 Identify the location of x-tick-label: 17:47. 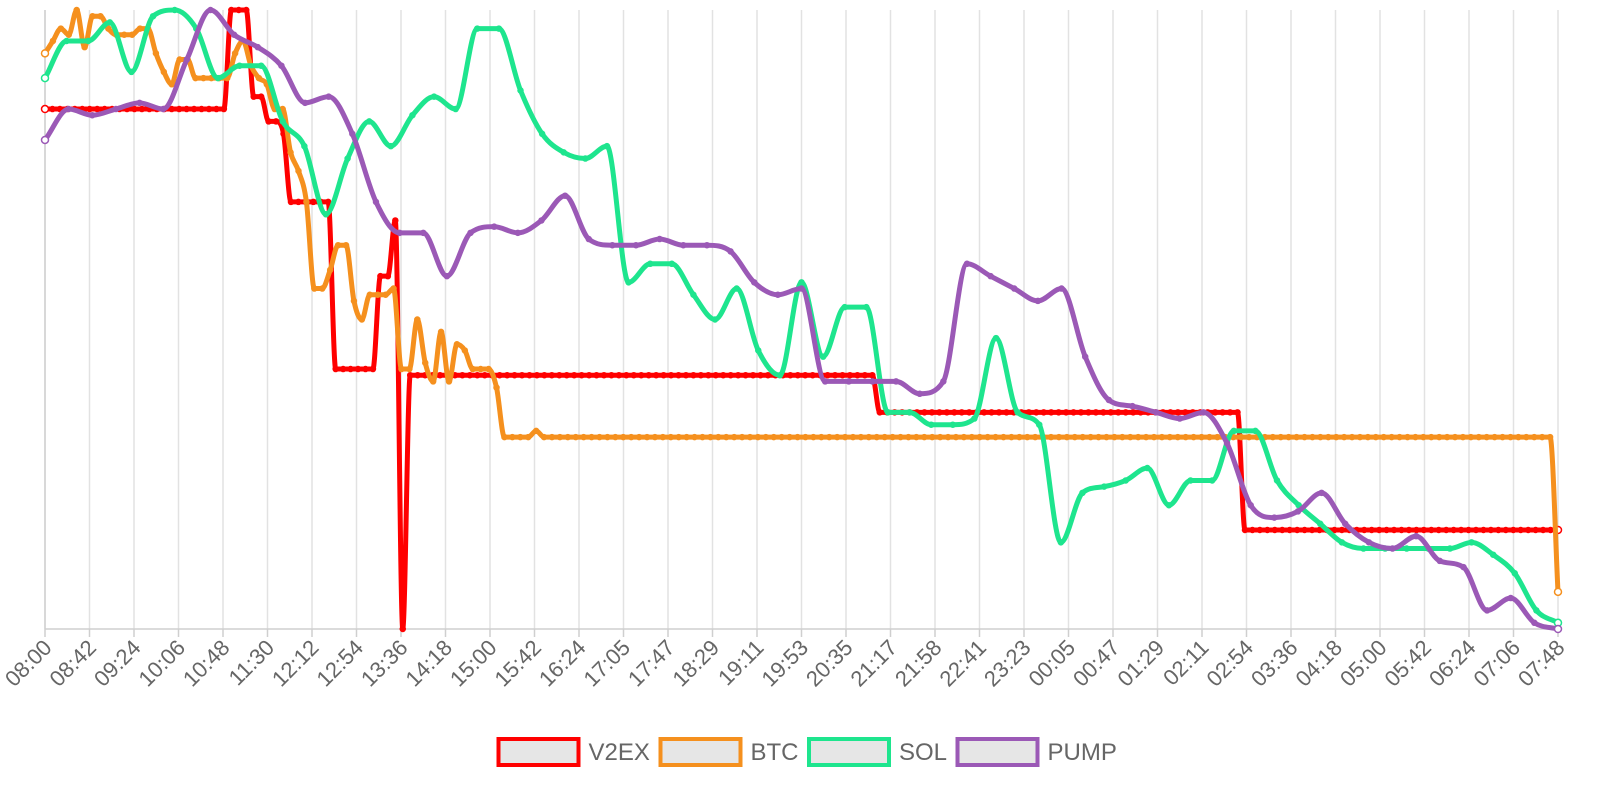
(651, 663).